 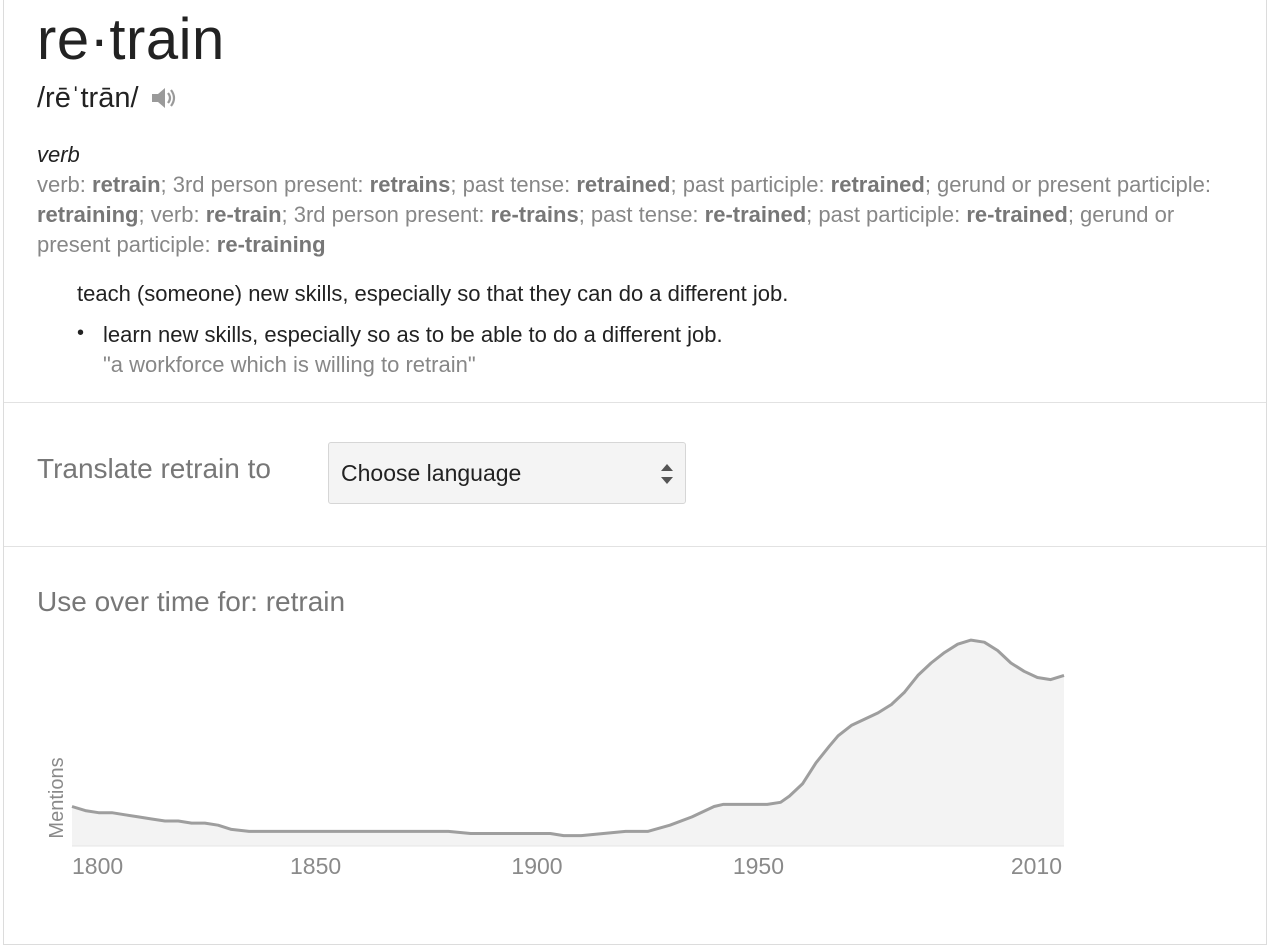 I want to click on y-axis-label: Mentions, so click(x=57, y=797).